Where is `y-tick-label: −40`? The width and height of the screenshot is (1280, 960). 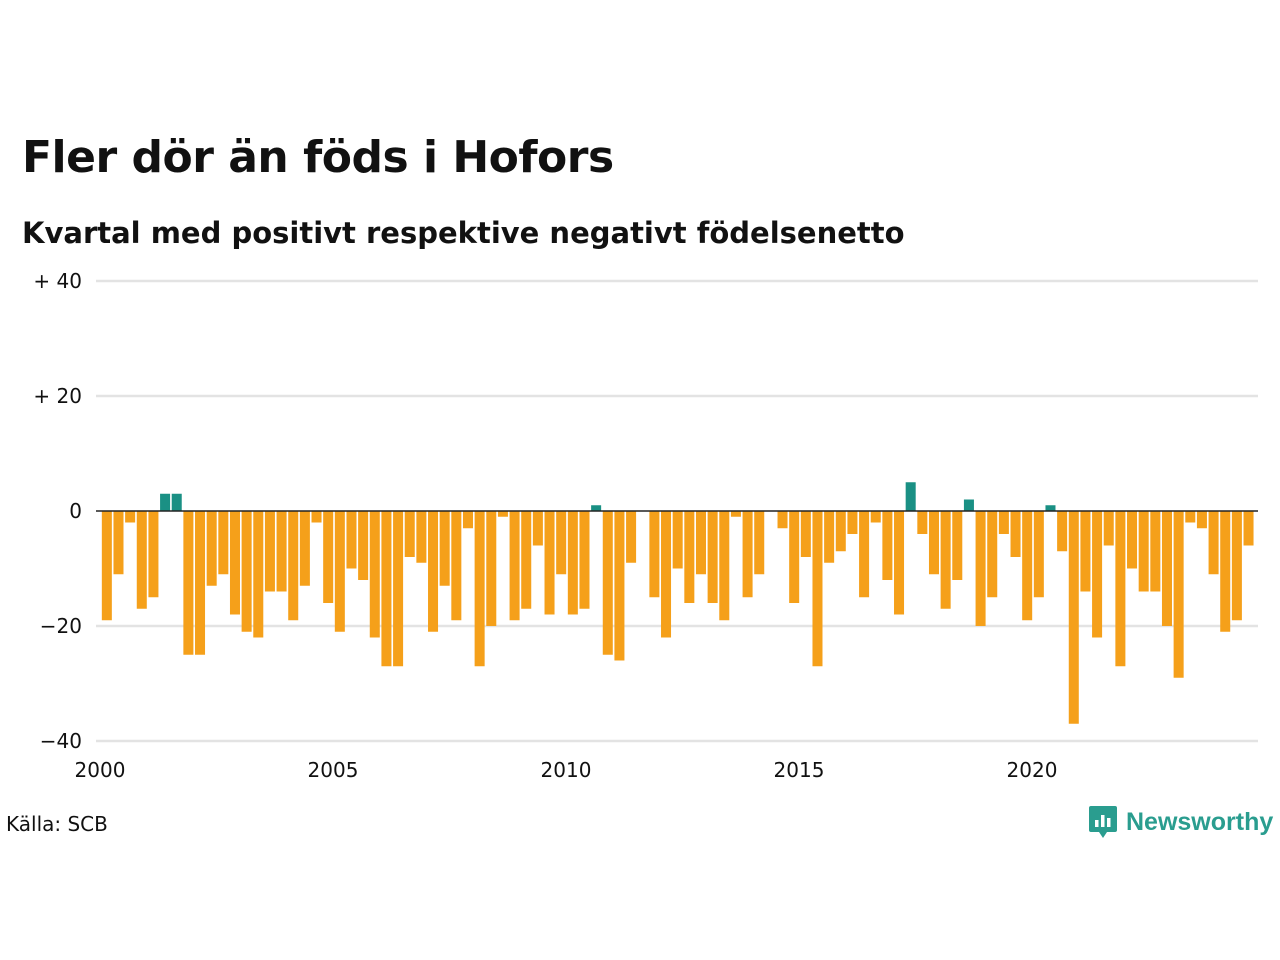 y-tick-label: −40 is located at coordinates (61, 741).